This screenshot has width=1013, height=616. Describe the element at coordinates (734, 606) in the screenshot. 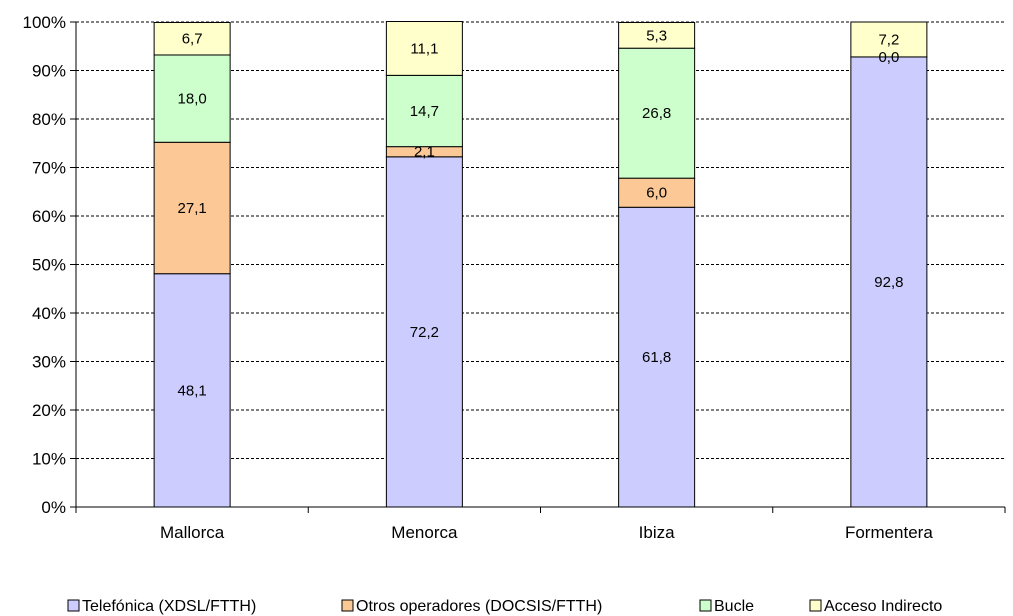

I see `legend-label: Bucle` at that location.